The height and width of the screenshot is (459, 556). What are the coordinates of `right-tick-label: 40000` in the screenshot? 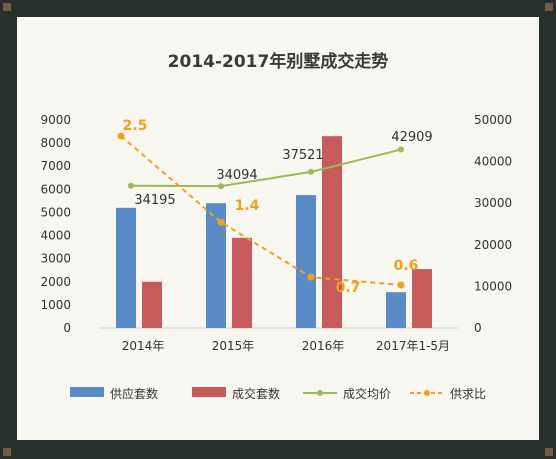 It's located at (493, 162).